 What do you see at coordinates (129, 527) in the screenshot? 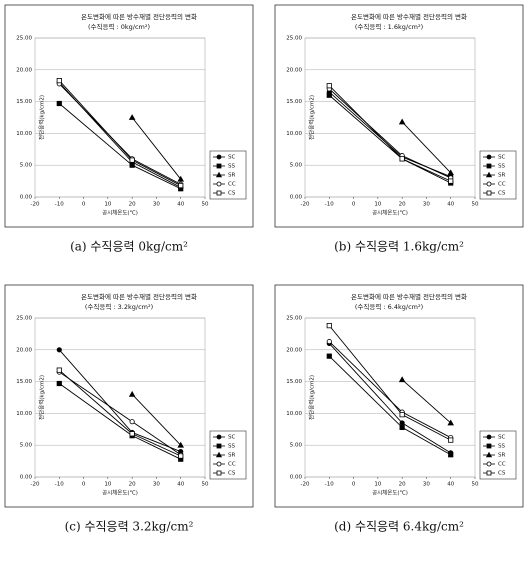
I see `caption: (c) 수직응력 3.2kg/cm²` at bounding box center [129, 527].